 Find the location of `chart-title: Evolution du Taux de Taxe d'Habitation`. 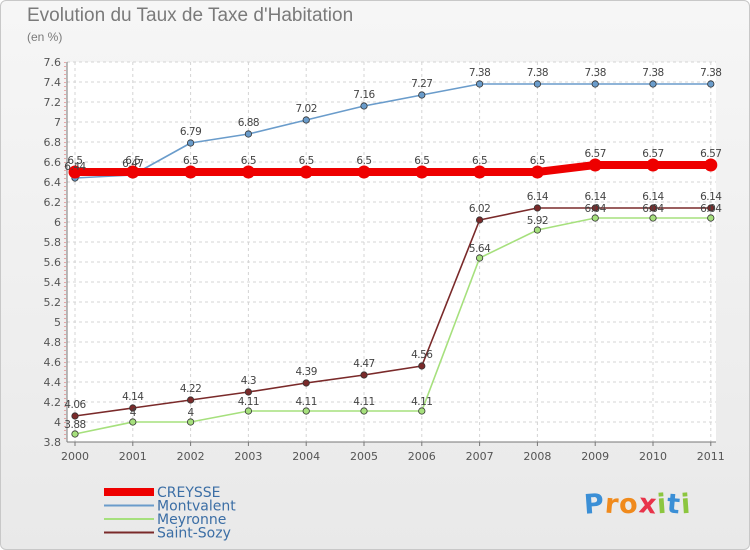

chart-title: Evolution du Taux de Taxe d'Habitation is located at coordinates (190, 15).